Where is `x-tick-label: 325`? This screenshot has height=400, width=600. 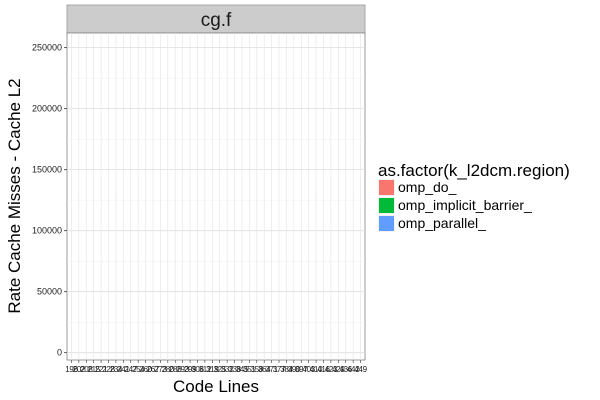 x-tick-label: 325 is located at coordinates (219, 369).